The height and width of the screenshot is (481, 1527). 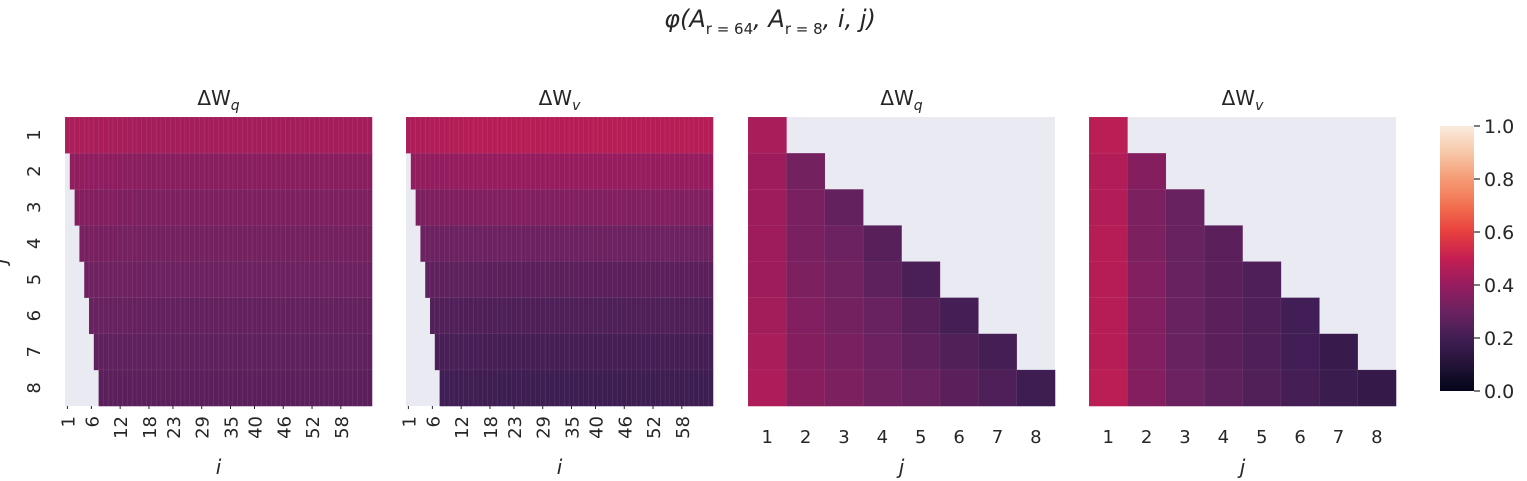 What do you see at coordinates (900, 467) in the screenshot?
I see `x-axis-label: j` at bounding box center [900, 467].